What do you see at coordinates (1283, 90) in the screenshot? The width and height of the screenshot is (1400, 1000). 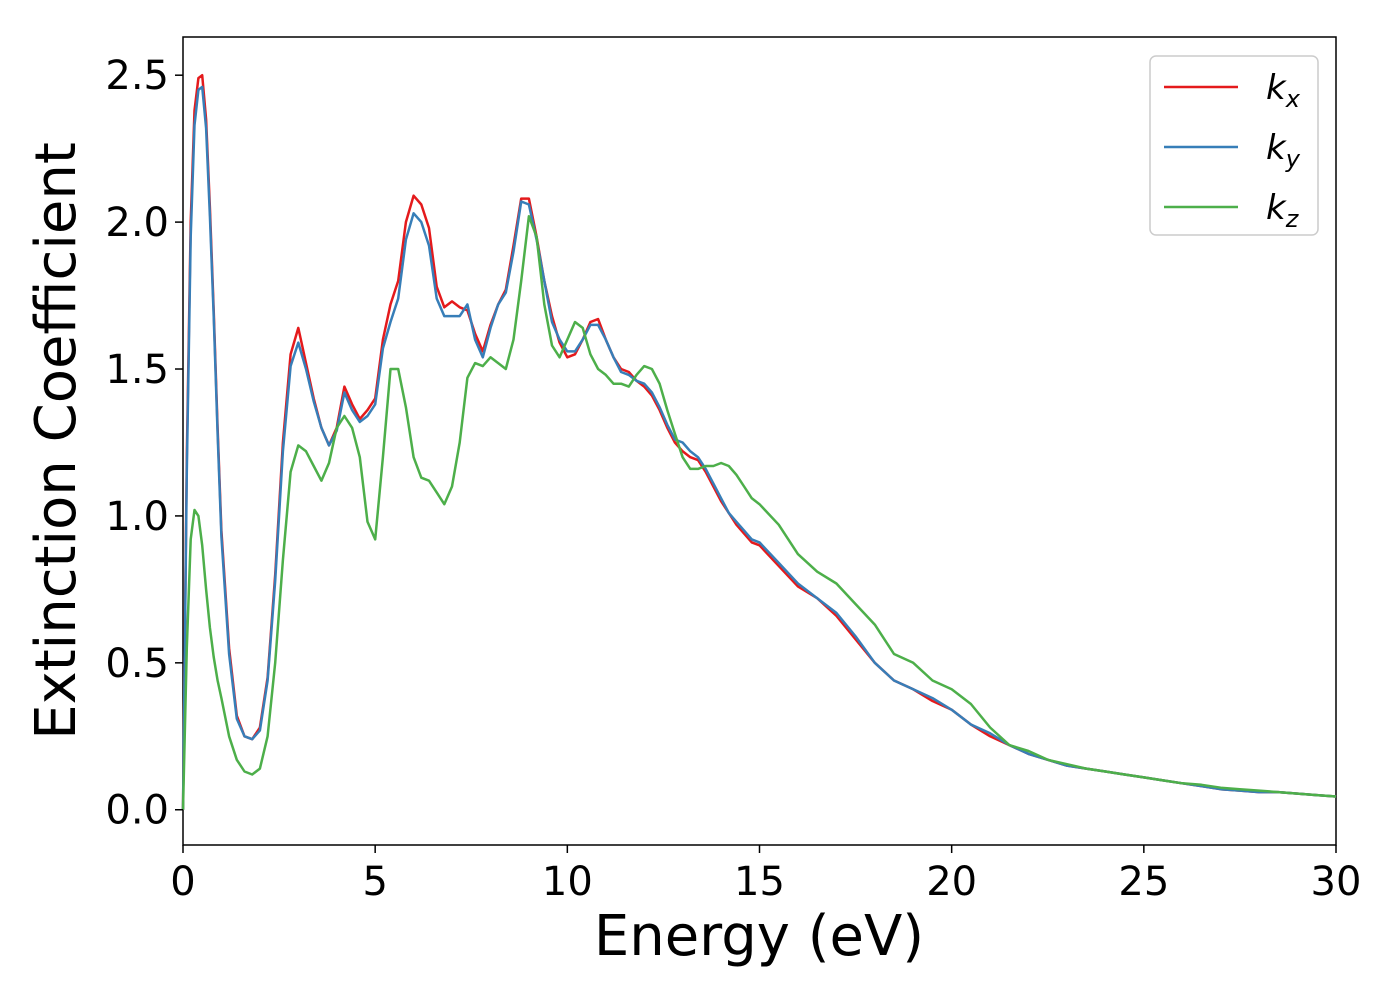 I see `legend-label-k-x: kx` at bounding box center [1283, 90].